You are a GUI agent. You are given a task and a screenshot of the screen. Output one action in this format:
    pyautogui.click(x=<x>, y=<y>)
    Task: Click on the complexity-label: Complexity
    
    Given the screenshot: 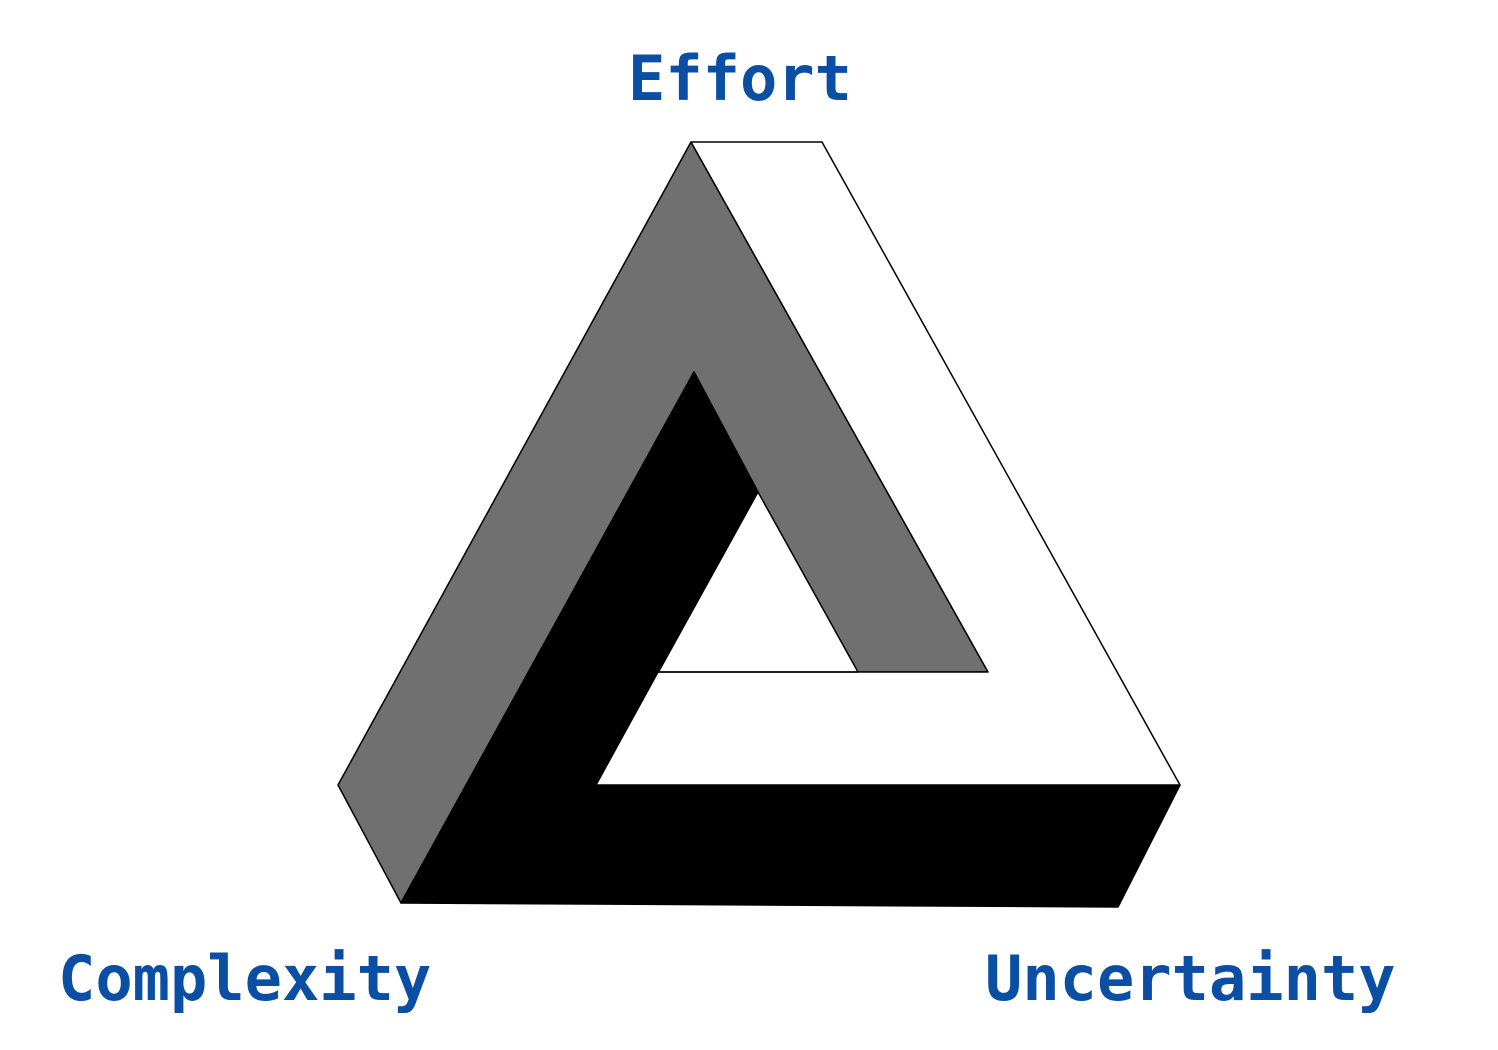 What is the action you would take?
    pyautogui.click(x=245, y=978)
    